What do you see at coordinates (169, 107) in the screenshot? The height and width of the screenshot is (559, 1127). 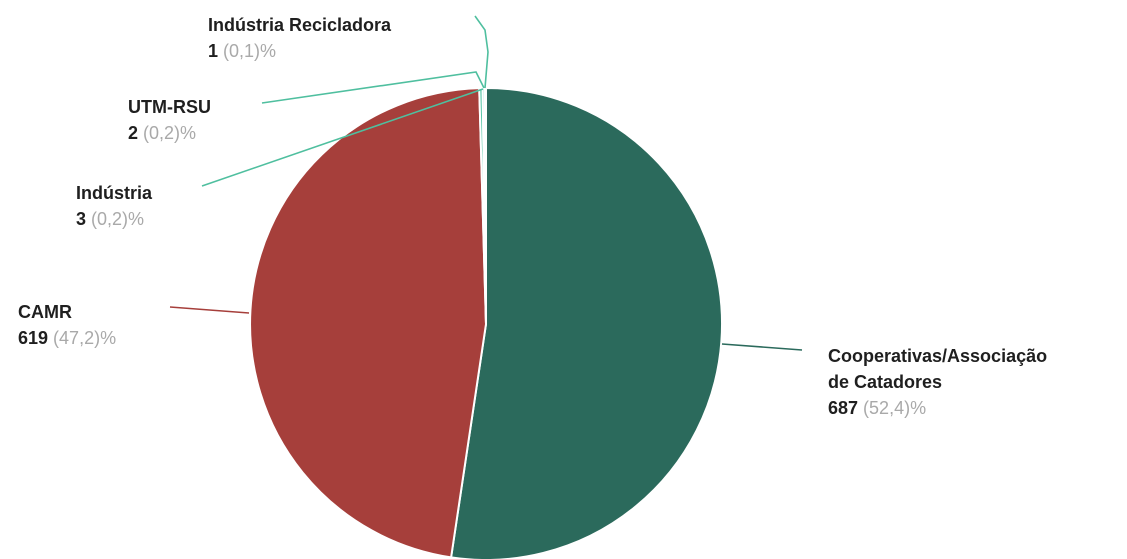 I see `slice-name-utm-rsu: UTM-RSU` at bounding box center [169, 107].